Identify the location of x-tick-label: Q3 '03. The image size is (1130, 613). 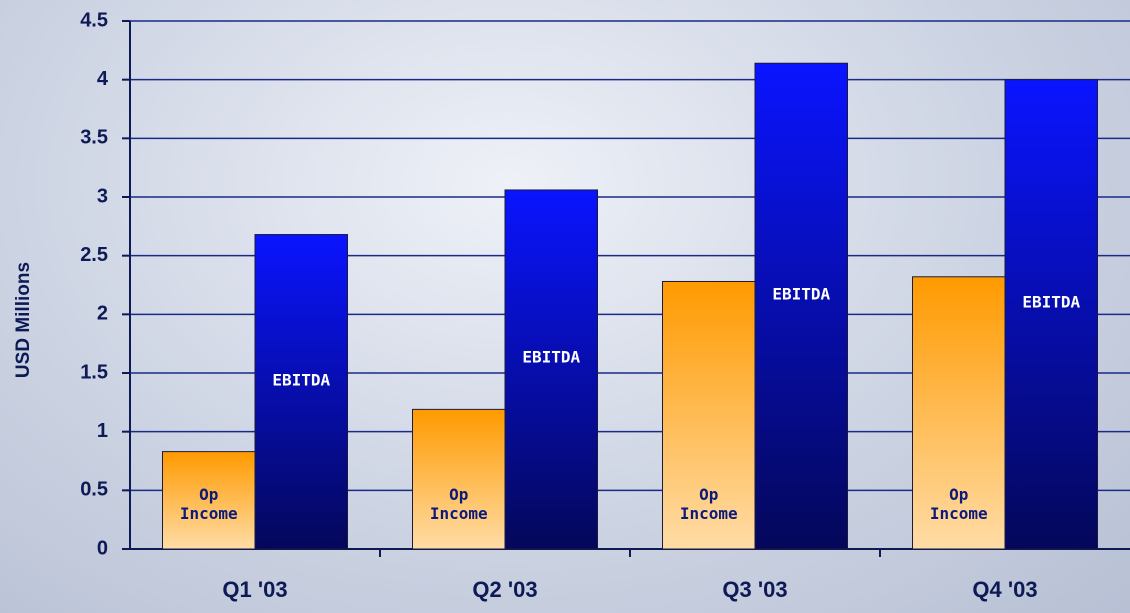
(754, 589).